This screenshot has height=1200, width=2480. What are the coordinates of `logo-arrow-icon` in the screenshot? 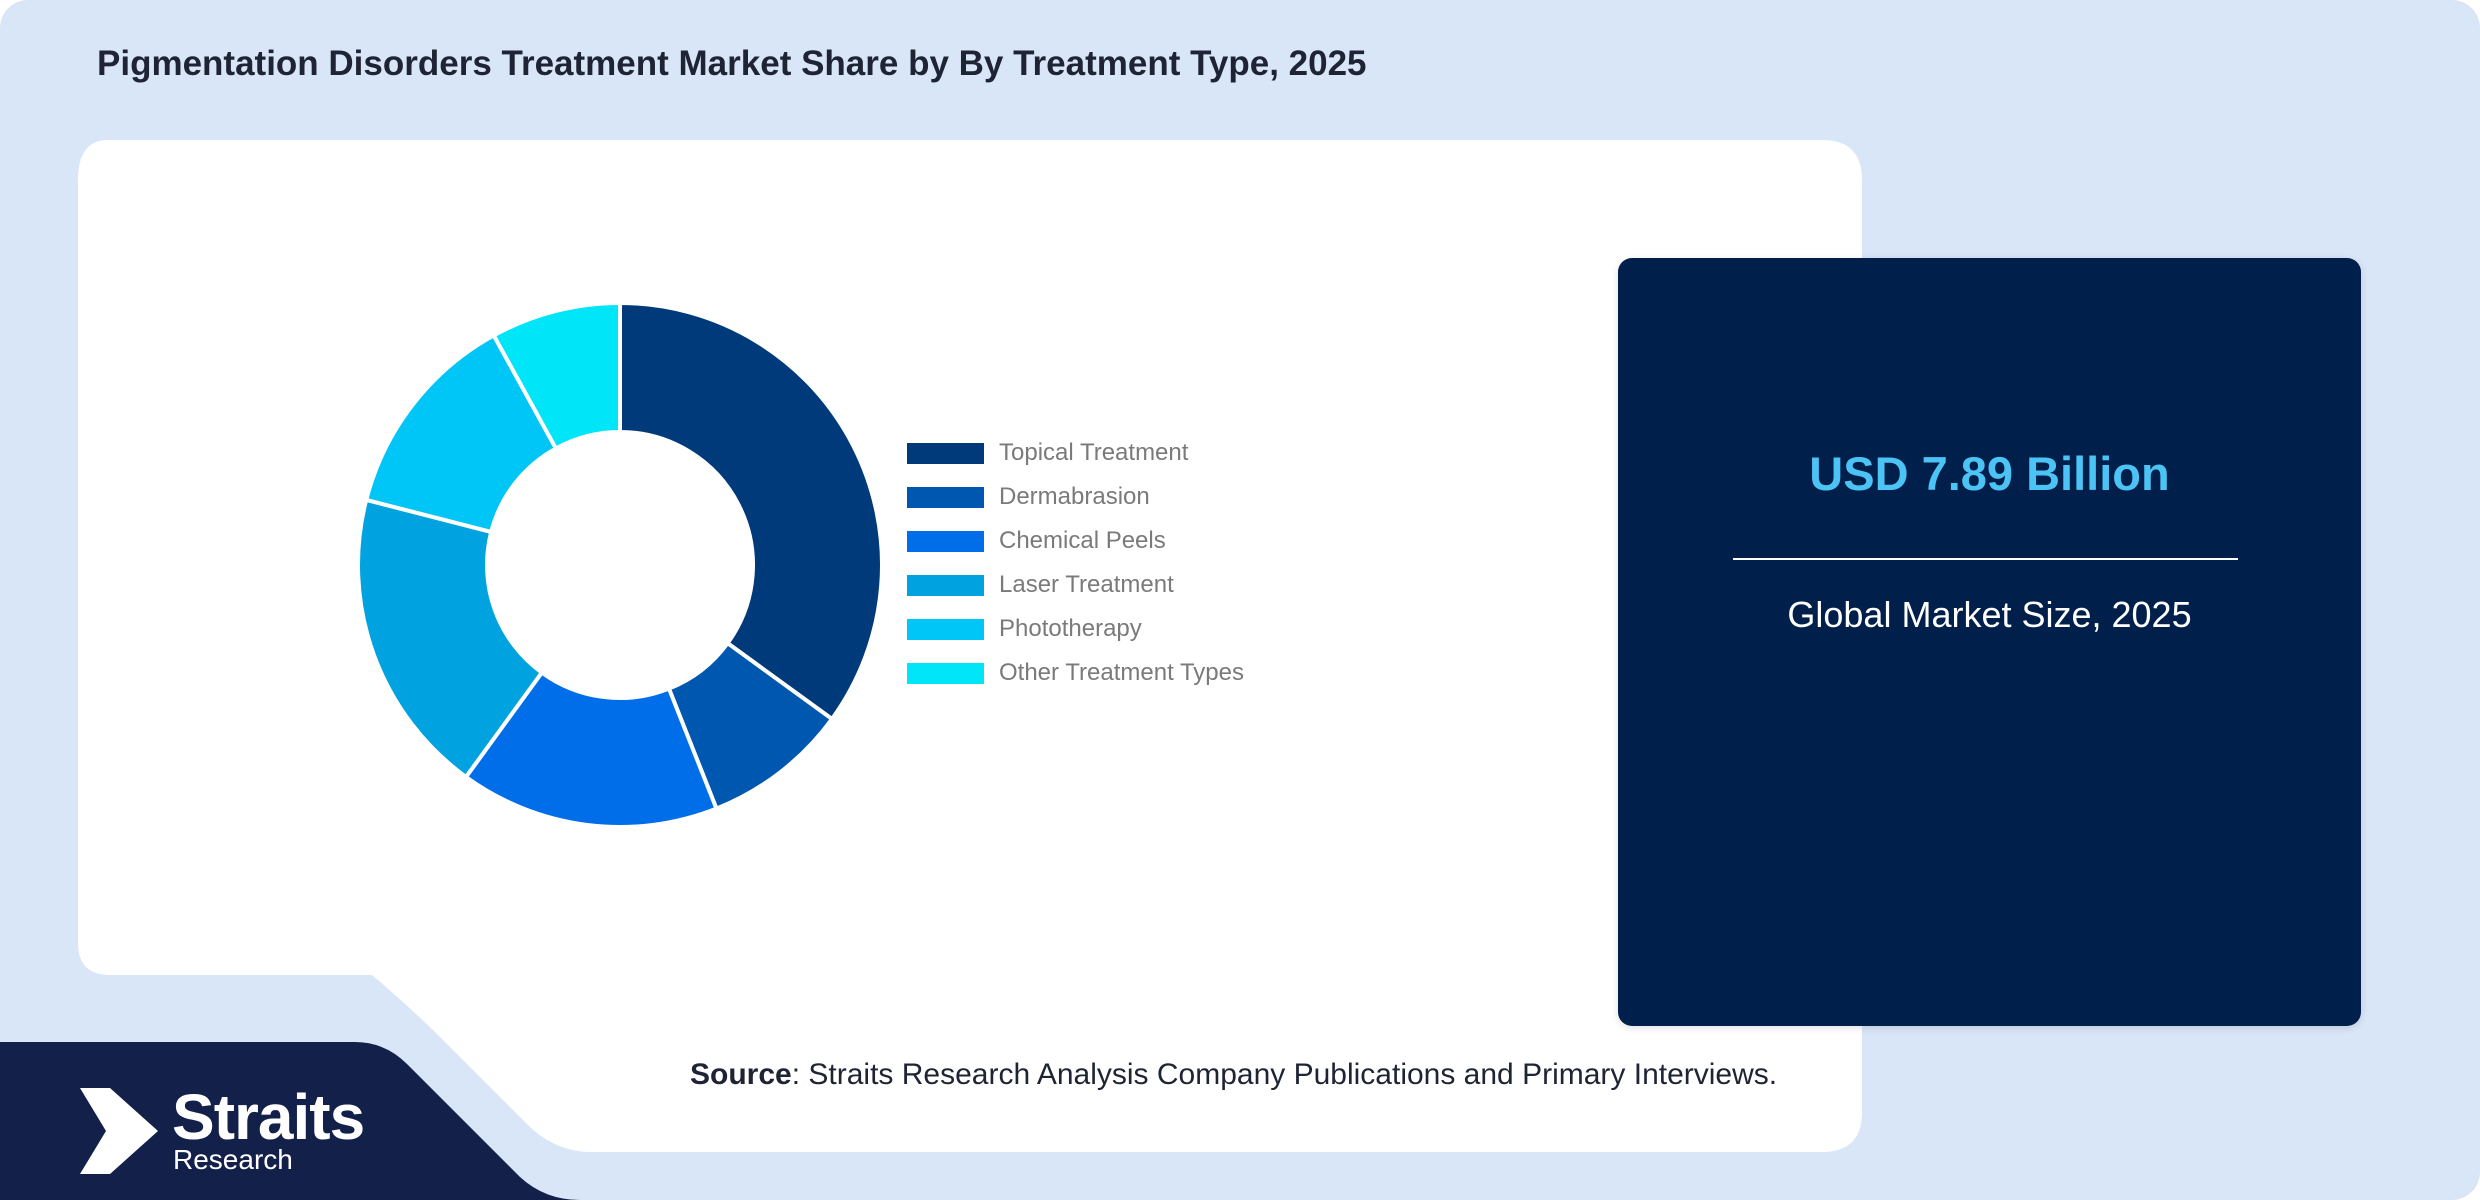 It's located at (119, 1131).